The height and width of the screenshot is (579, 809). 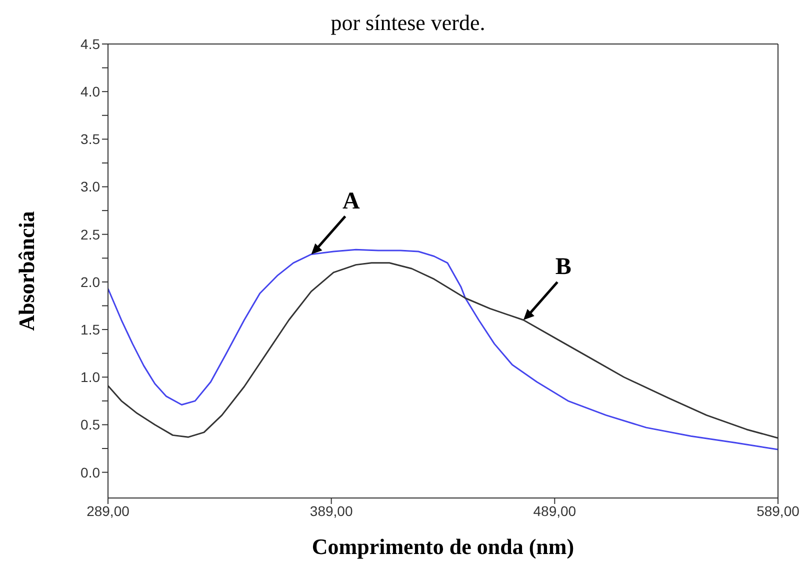 I want to click on y-tick-label: 0.0, so click(x=90, y=472).